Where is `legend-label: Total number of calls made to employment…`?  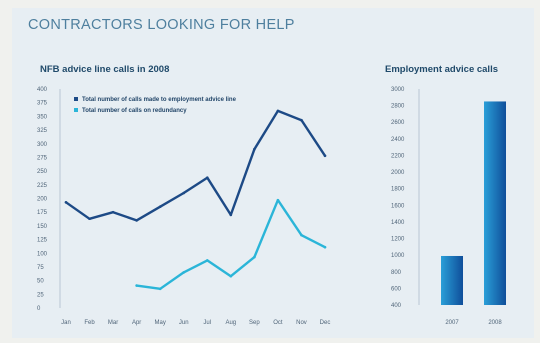 legend-label: Total number of calls made to employment… is located at coordinates (159, 100).